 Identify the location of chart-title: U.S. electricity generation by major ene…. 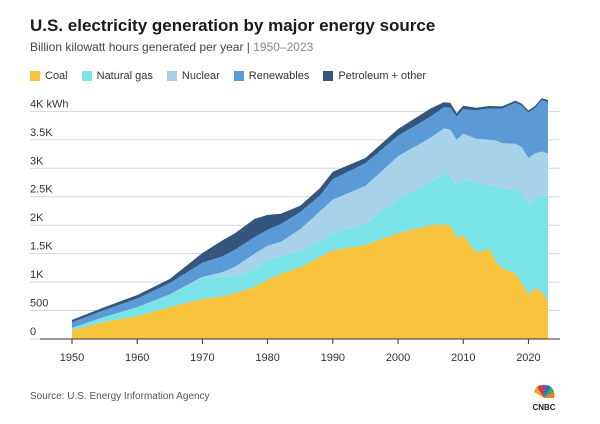
(233, 25).